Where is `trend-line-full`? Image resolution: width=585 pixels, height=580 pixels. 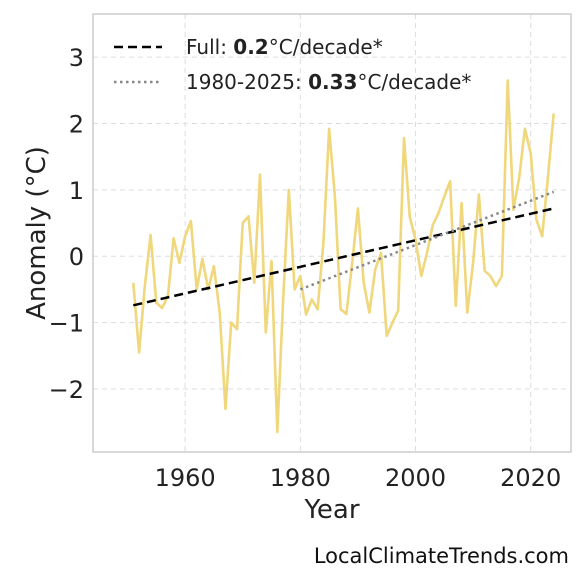 trend-line-full is located at coordinates (344, 257).